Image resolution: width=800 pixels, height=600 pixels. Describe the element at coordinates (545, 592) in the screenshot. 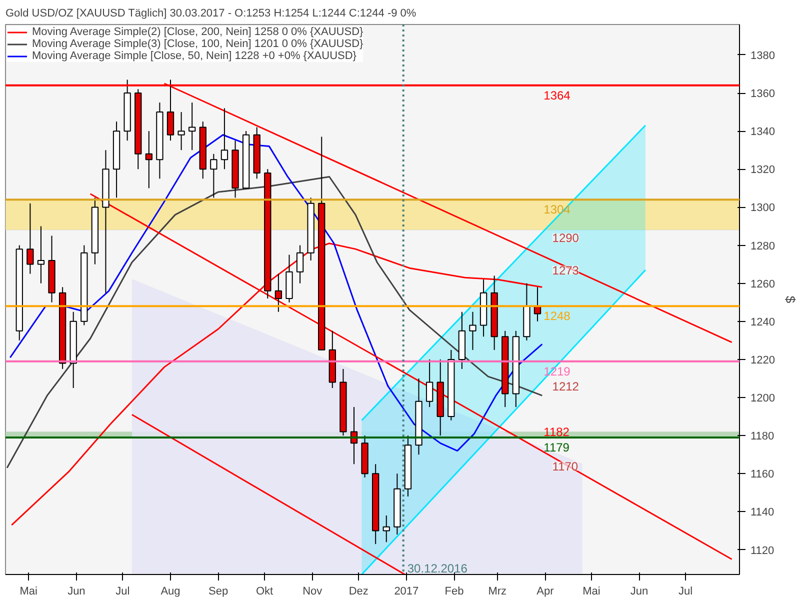

I see `x-tick-label: Apr` at that location.